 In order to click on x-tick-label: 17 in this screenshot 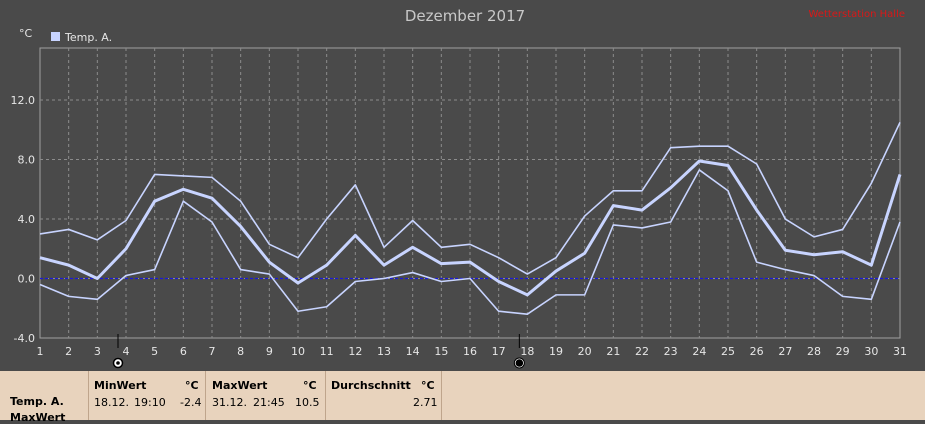, I will do `click(499, 351)`.